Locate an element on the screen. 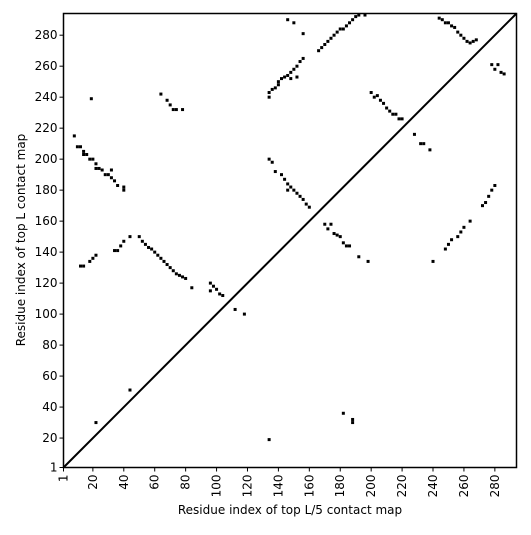 The width and height of the screenshot is (531, 535). y-tick-label: 80 is located at coordinates (49, 345).